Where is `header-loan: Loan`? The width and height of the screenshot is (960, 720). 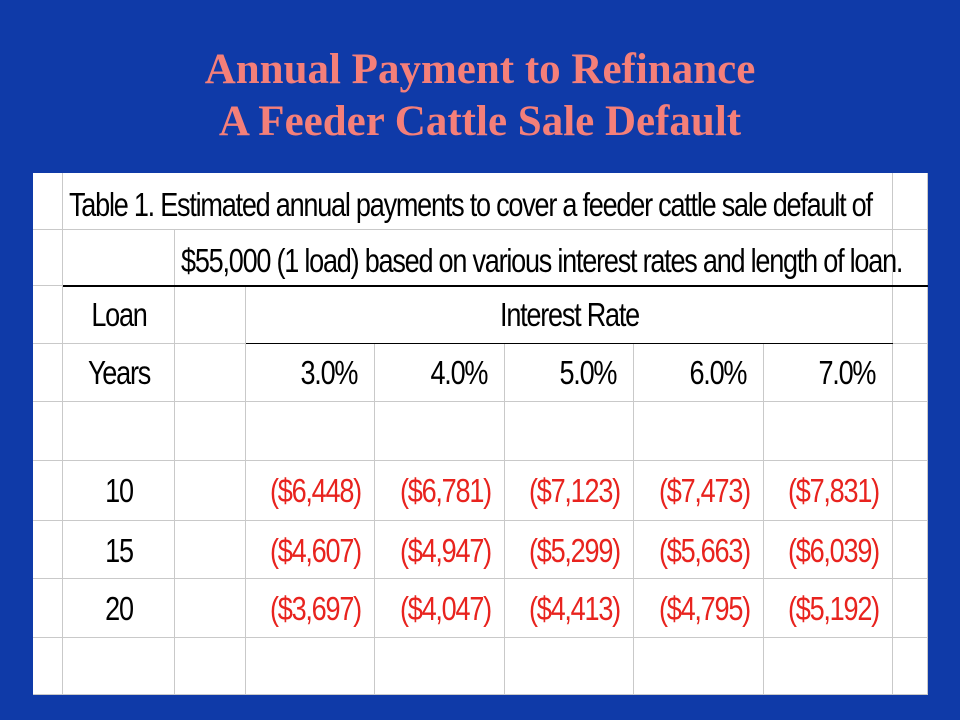
header-loan: Loan is located at coordinates (119, 314).